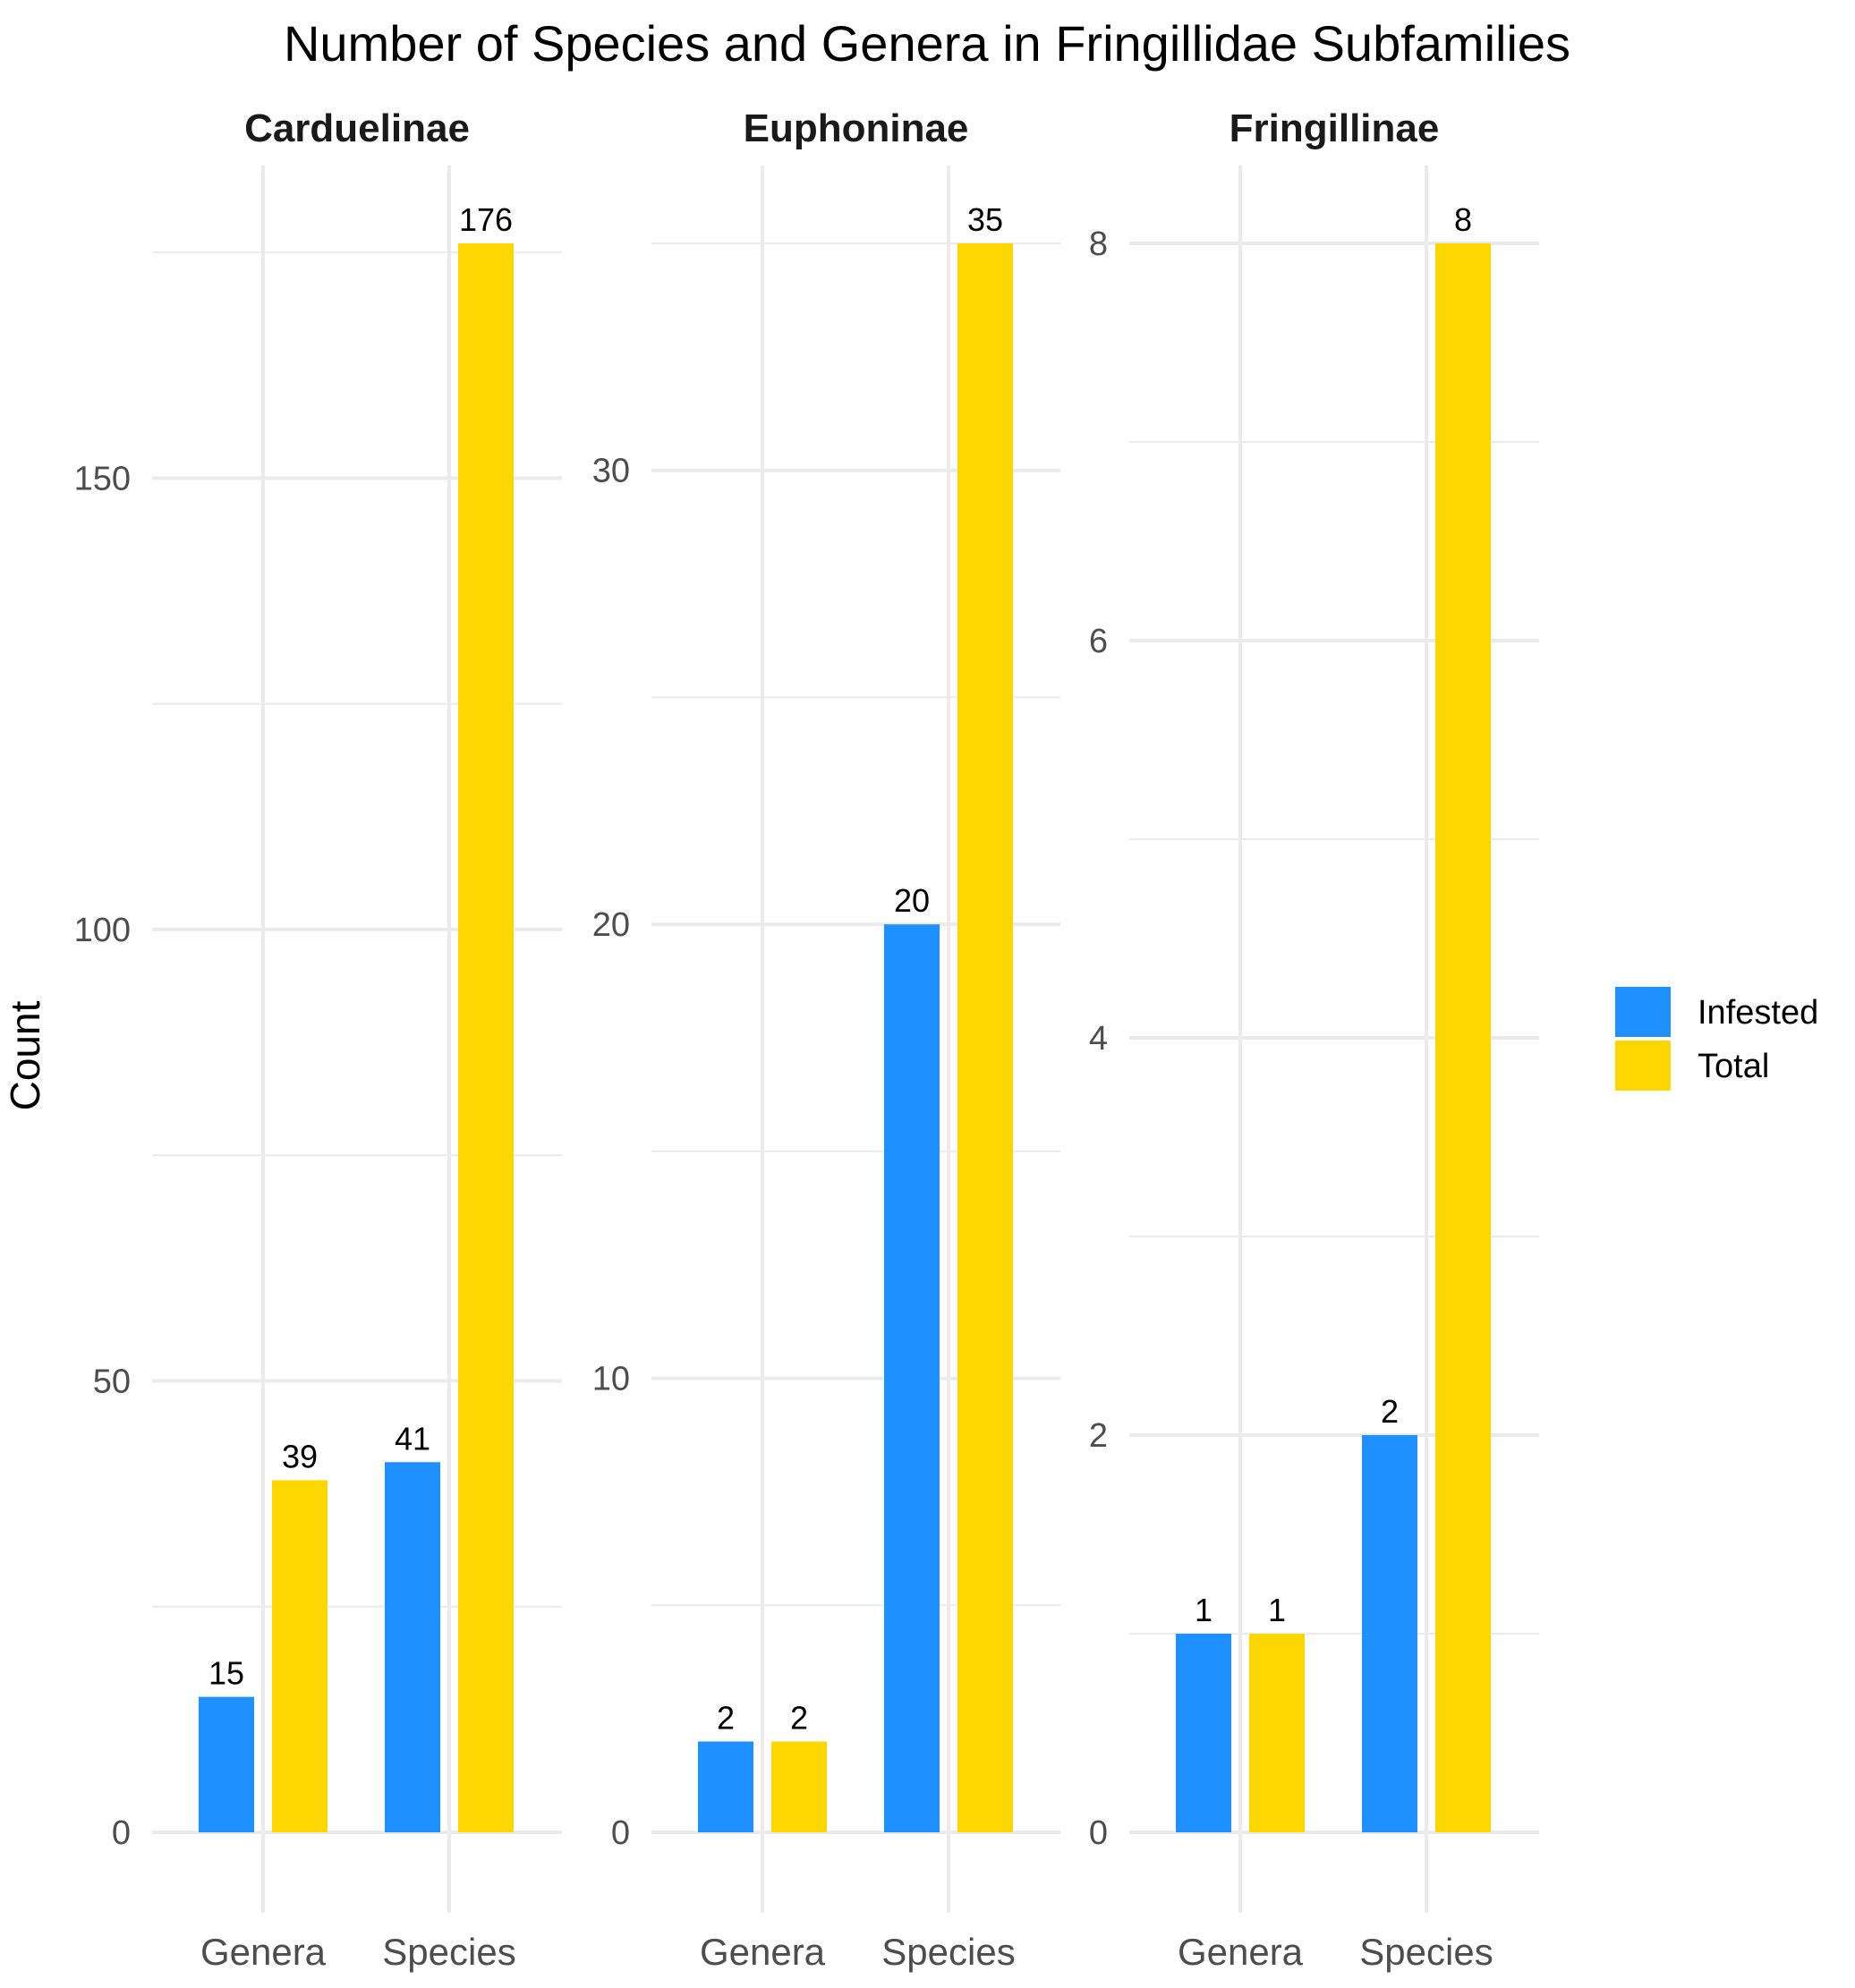 Image resolution: width=1855 pixels, height=1988 pixels. Describe the element at coordinates (1463, 1037) in the screenshot. I see `bar-fringillinae-species-total` at that location.